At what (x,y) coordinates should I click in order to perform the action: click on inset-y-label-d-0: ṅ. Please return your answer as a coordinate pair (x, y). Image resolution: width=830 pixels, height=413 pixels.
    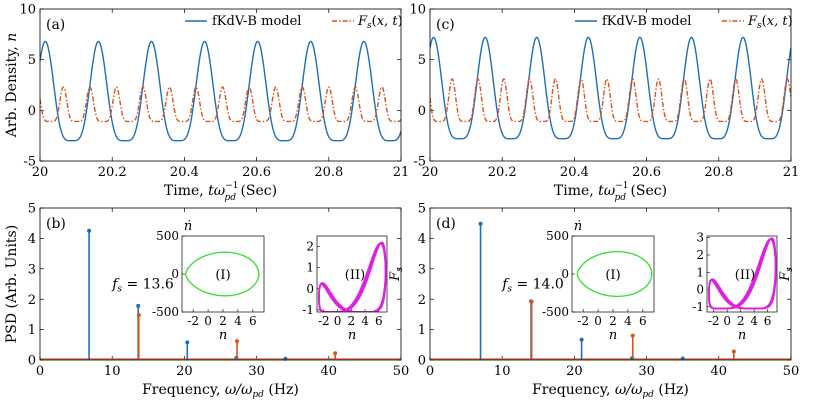
    Looking at the image, I should click on (578, 226).